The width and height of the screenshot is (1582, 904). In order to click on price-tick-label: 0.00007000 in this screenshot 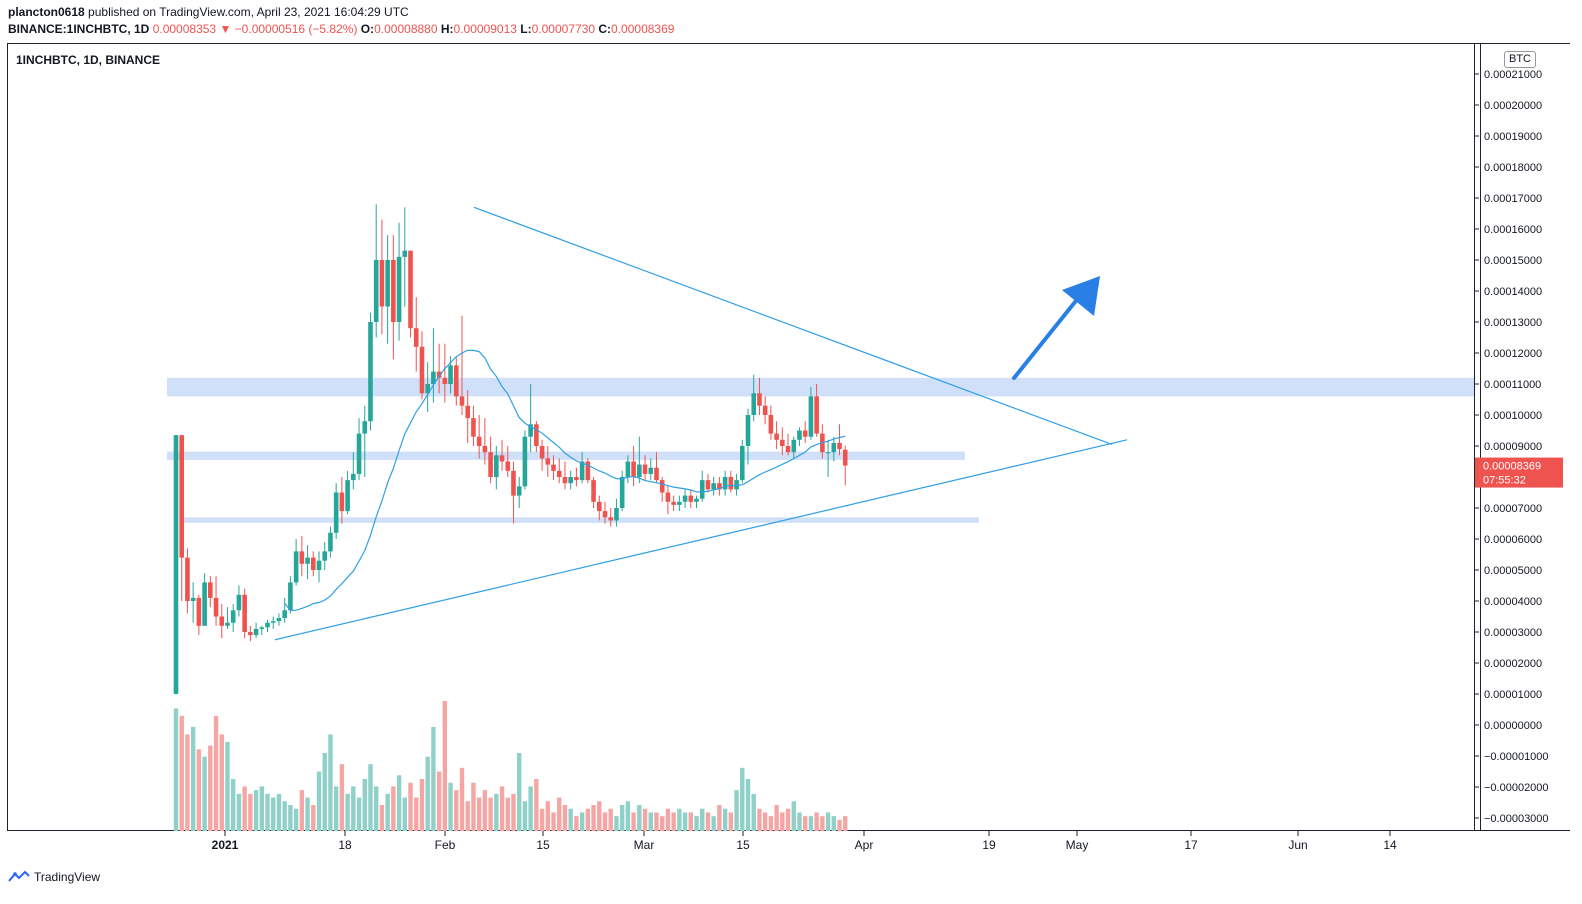, I will do `click(1513, 509)`.